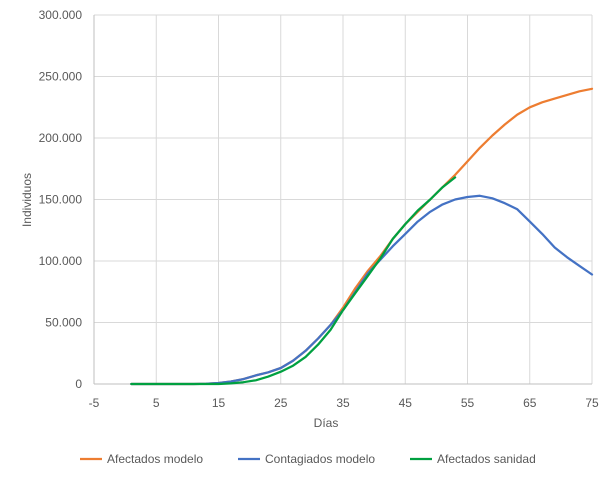 This screenshot has width=614, height=485. I want to click on y-tick-label: 250.000, so click(61, 77).